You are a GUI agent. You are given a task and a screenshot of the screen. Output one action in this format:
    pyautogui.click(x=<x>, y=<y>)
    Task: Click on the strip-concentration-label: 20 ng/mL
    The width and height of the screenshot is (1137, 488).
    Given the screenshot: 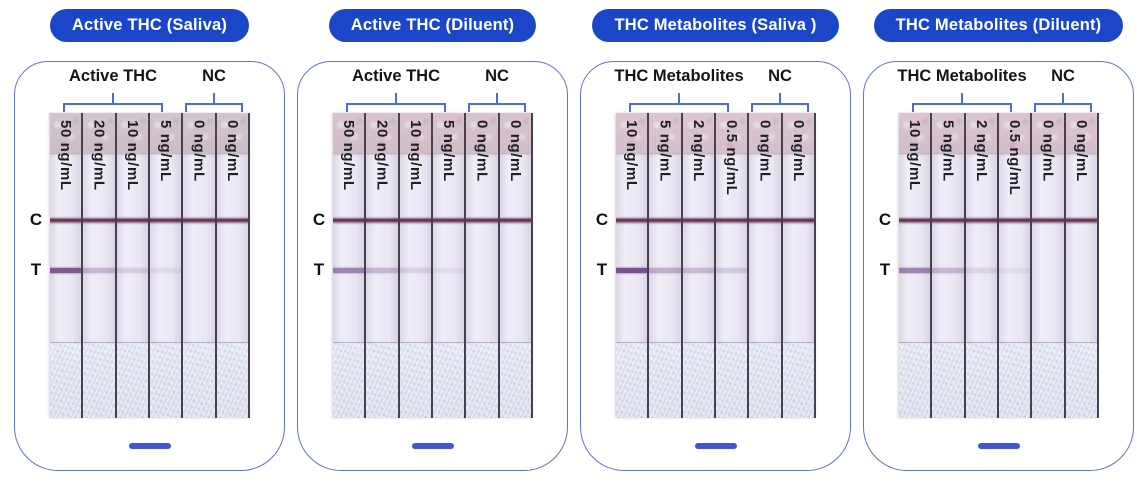 What is the action you would take?
    pyautogui.click(x=382, y=155)
    